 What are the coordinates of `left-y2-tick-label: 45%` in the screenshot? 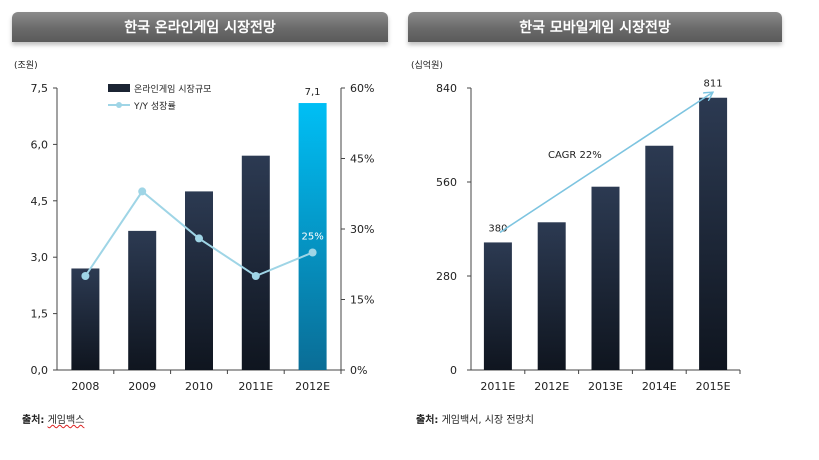 It's located at (362, 159).